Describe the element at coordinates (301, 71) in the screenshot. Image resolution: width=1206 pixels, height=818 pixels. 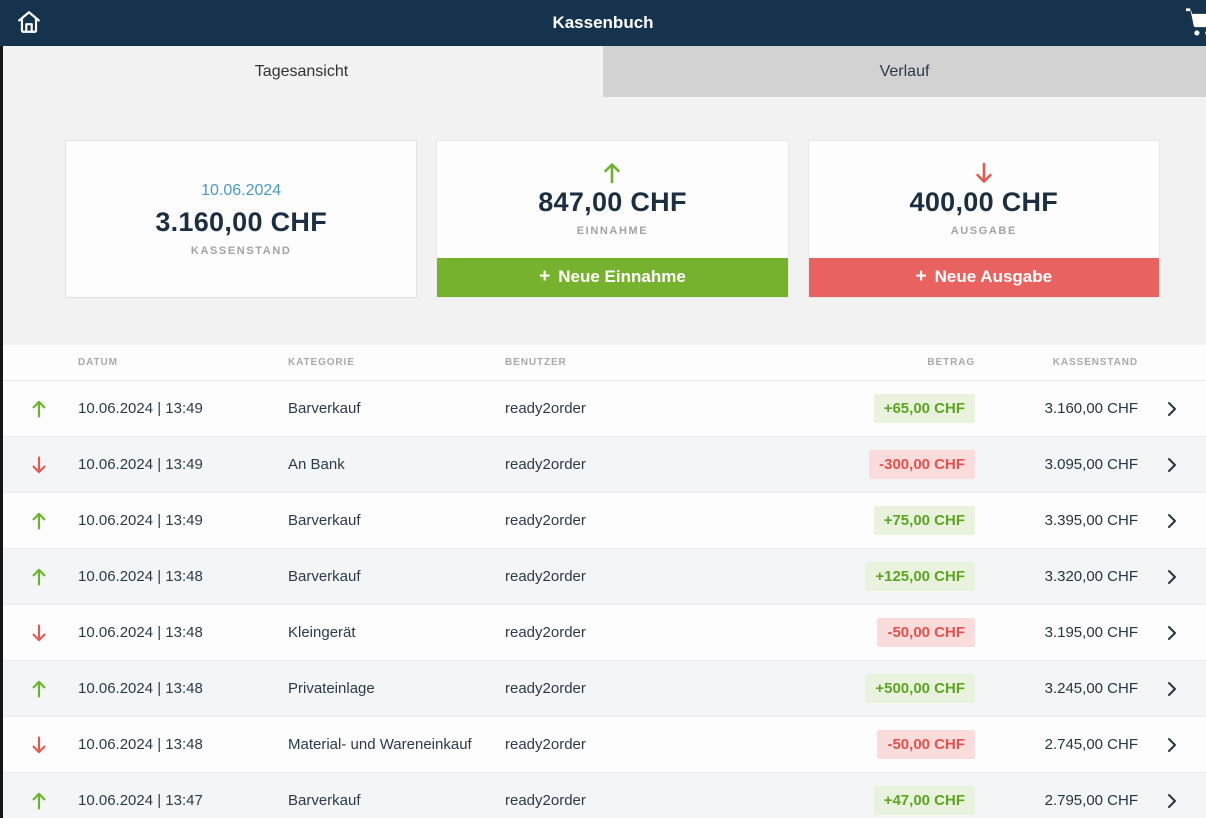
I see `tab-tagesansicht: Tagesansicht` at that location.